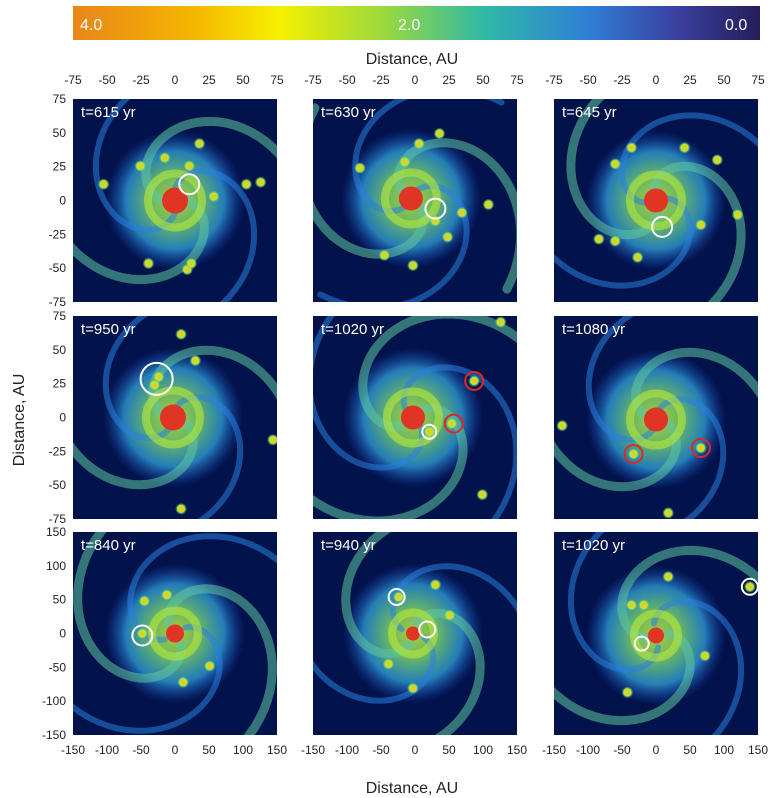 The image size is (771, 798). Describe the element at coordinates (348, 112) in the screenshot. I see `time-label: t=630 yr` at that location.